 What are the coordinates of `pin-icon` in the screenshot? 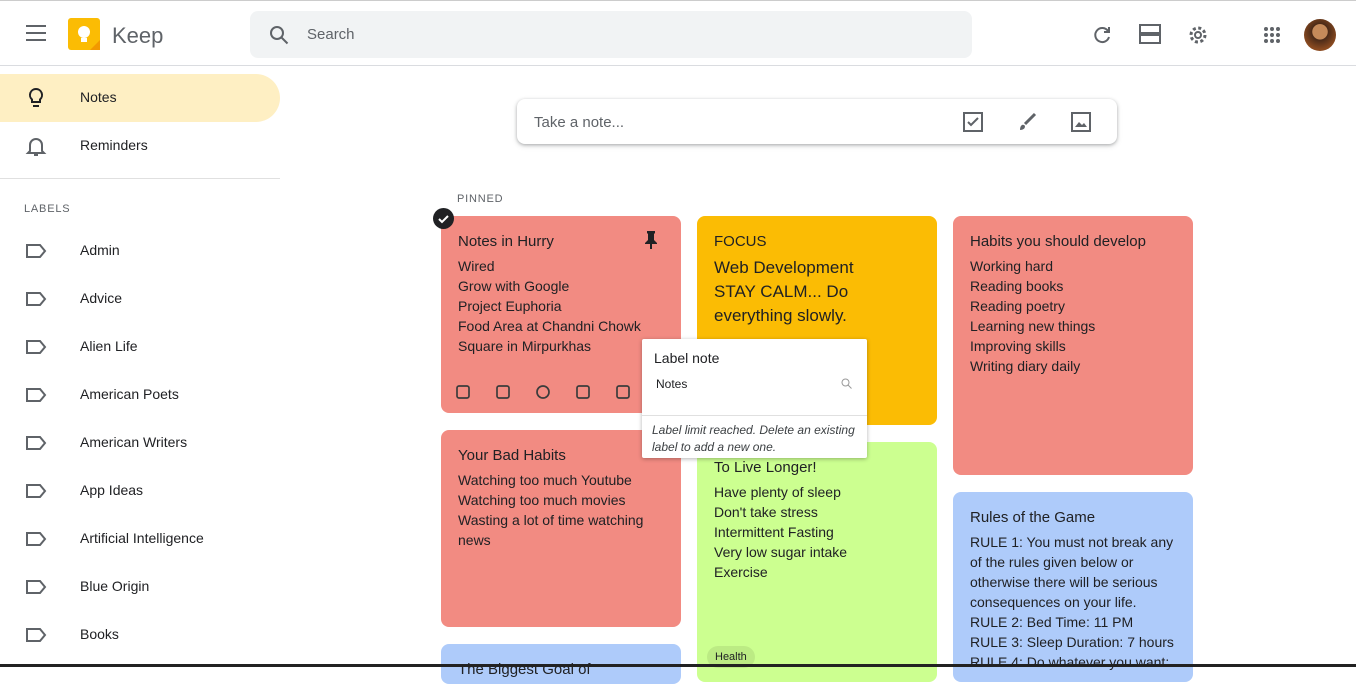 It's located at (651, 240).